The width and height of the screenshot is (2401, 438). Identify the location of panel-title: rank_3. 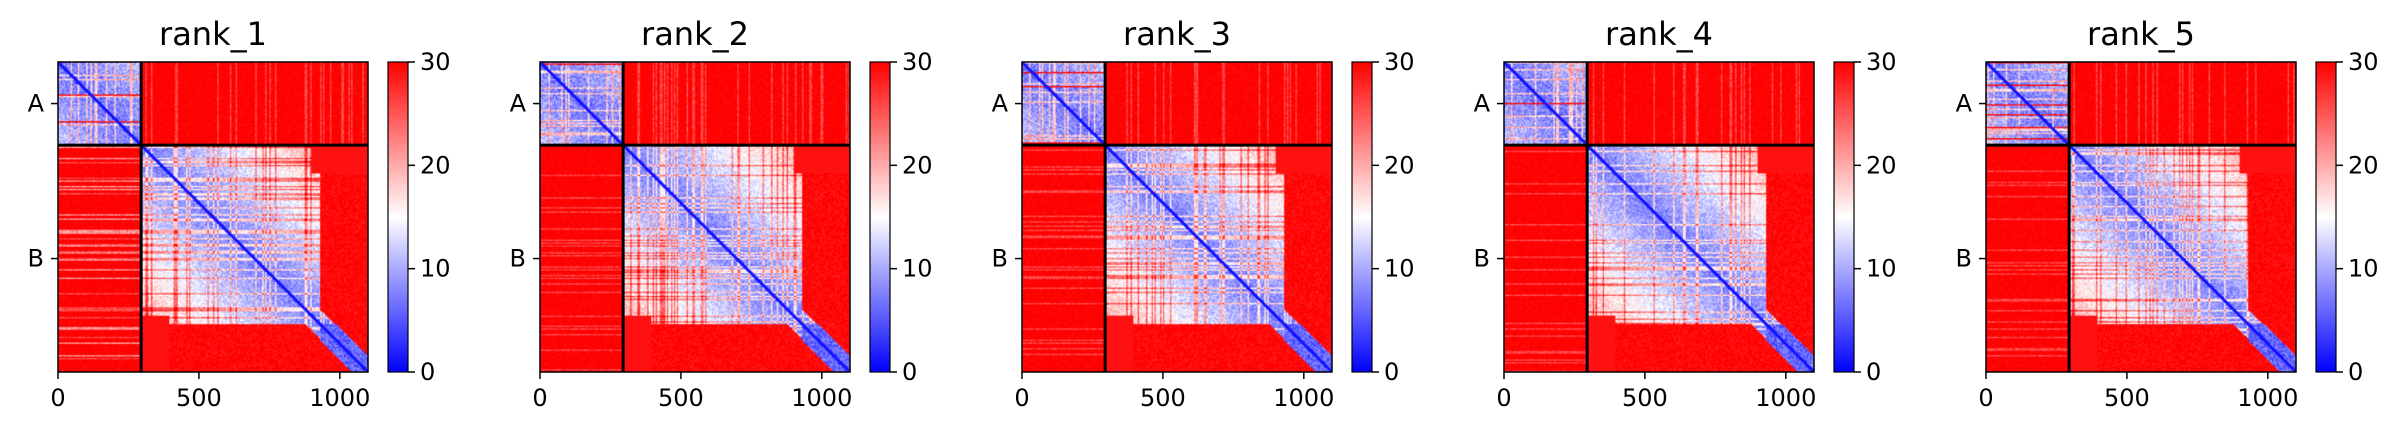
(1177, 34).